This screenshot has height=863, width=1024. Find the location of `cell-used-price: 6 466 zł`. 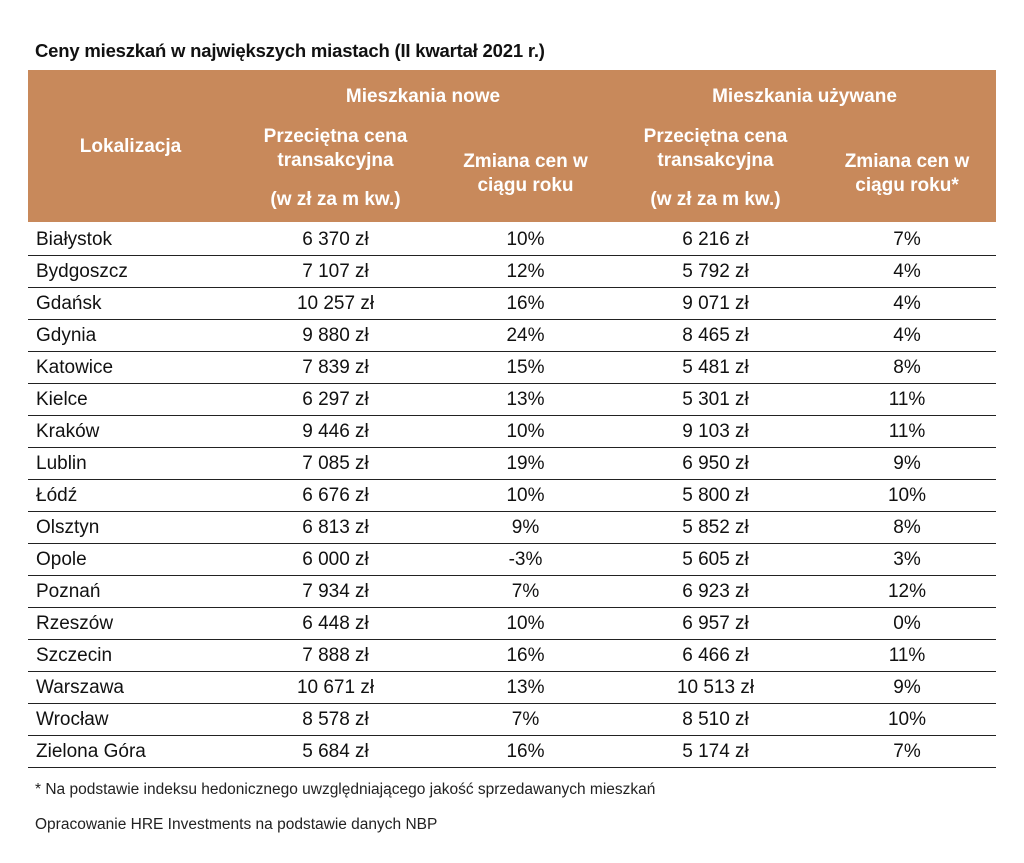

cell-used-price: 6 466 zł is located at coordinates (715, 655).